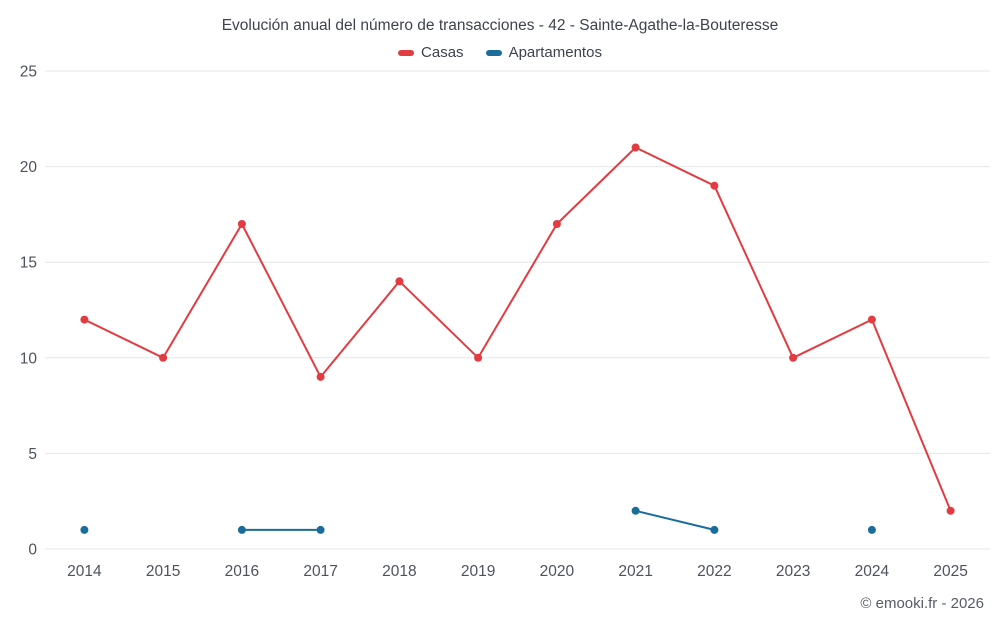 The width and height of the screenshot is (1000, 625). What do you see at coordinates (555, 52) in the screenshot?
I see `legend-label-apartamentos: Apartamentos` at bounding box center [555, 52].